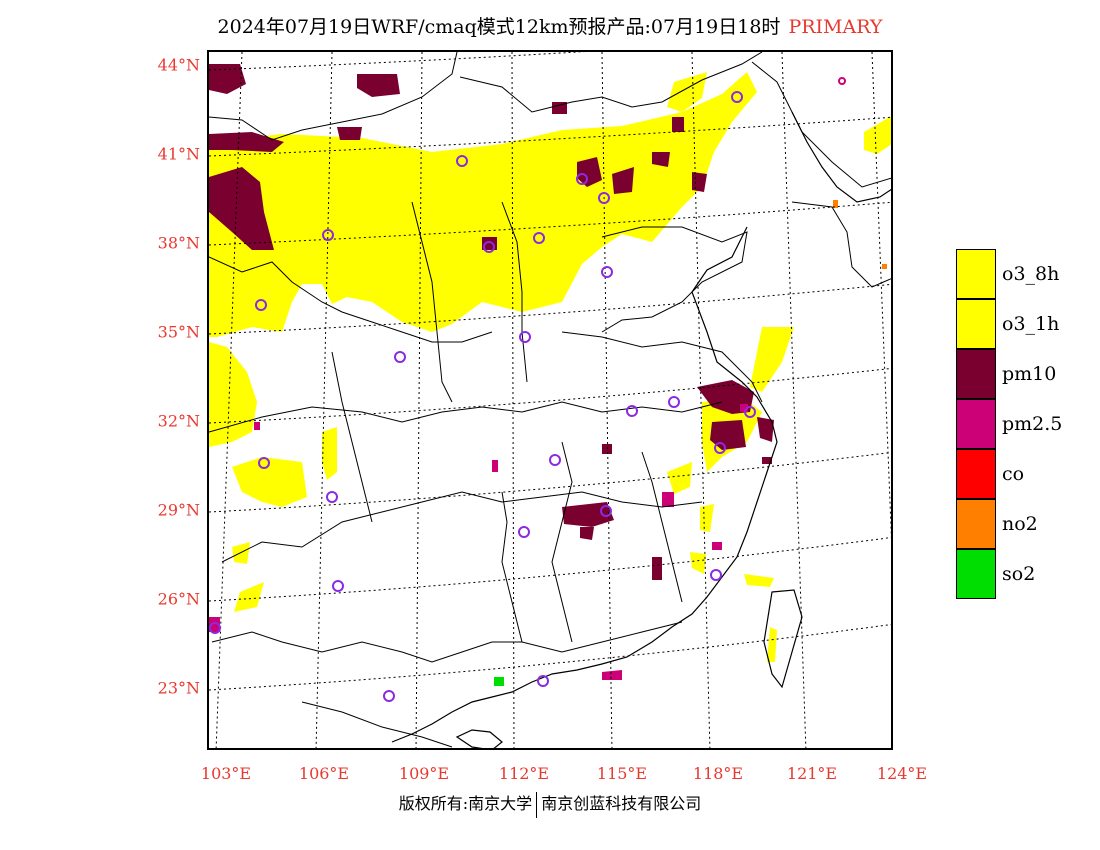 This screenshot has height=850, width=1100. Describe the element at coordinates (178, 154) in the screenshot. I see `lat-label-41: 41°N` at that location.